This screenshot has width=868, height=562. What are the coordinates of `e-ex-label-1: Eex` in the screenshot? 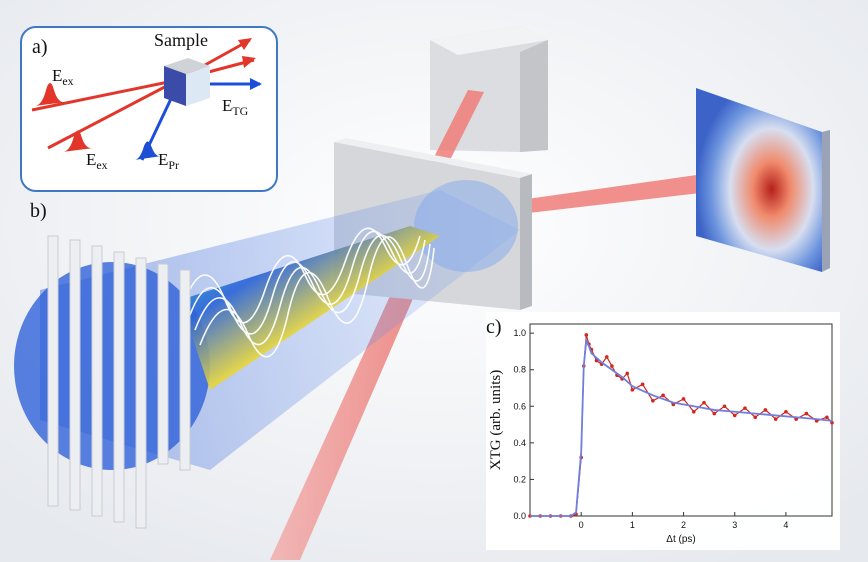 It's located at (63, 77).